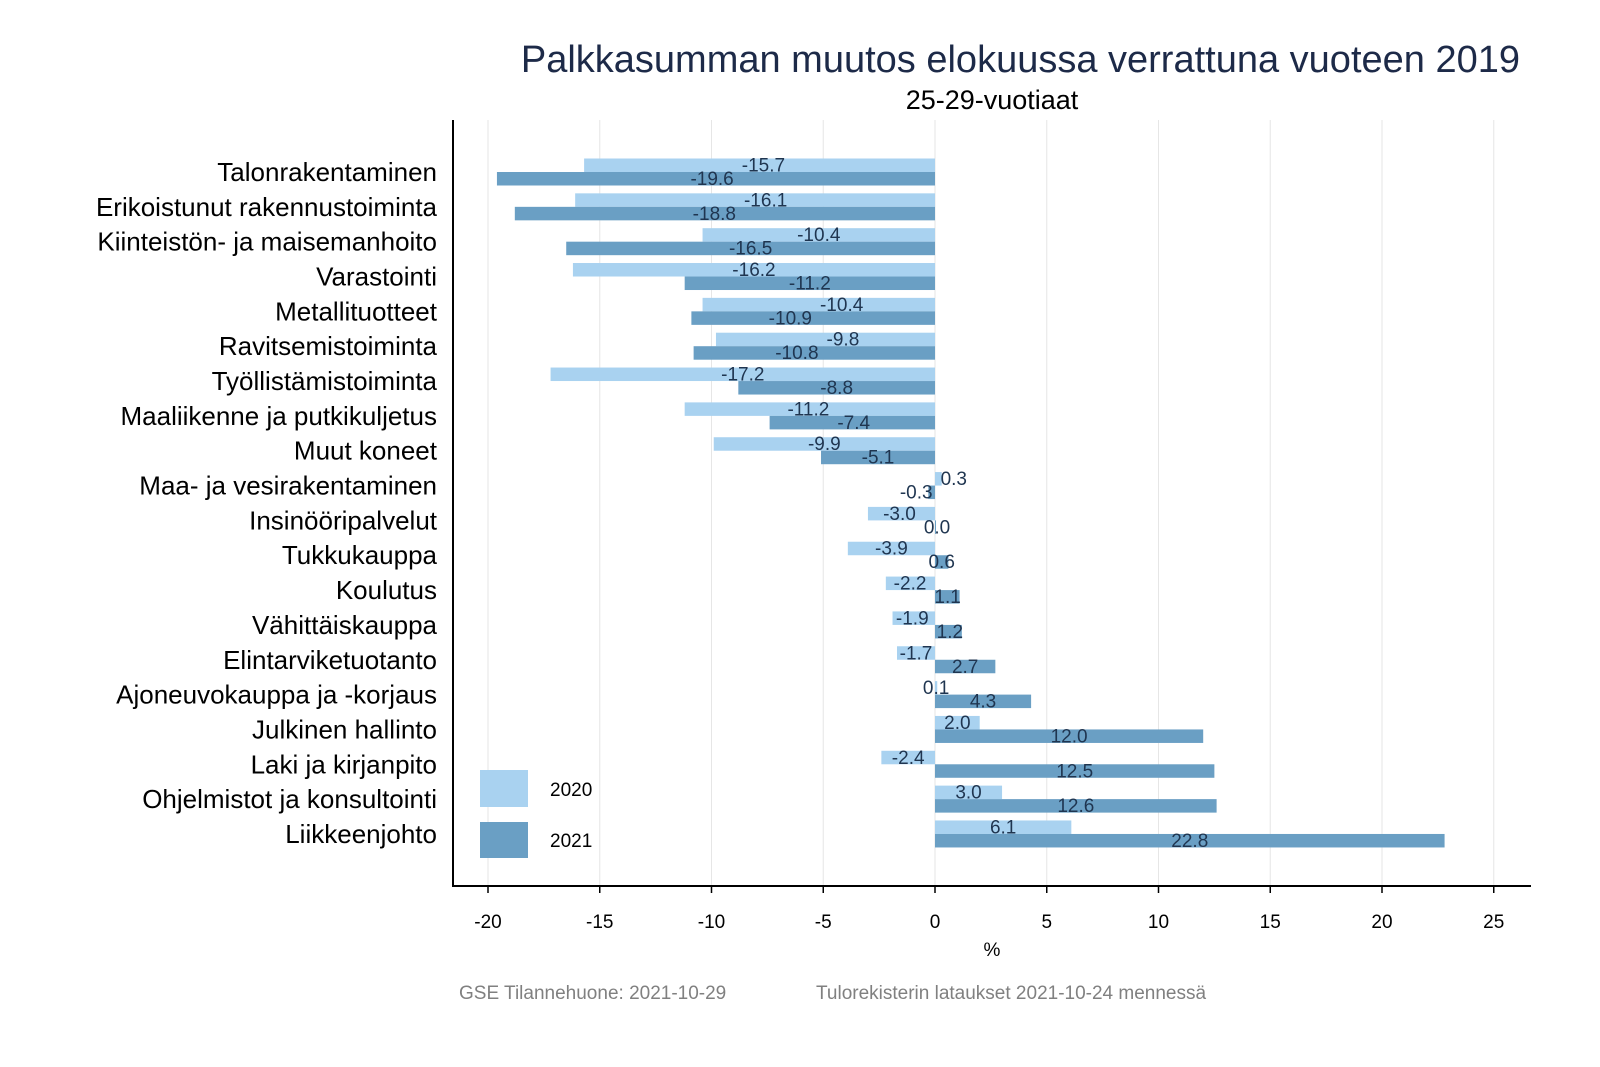 This screenshot has height=1067, width=1600. What do you see at coordinates (765, 200) in the screenshot?
I see `data-label-2020: -16.1` at bounding box center [765, 200].